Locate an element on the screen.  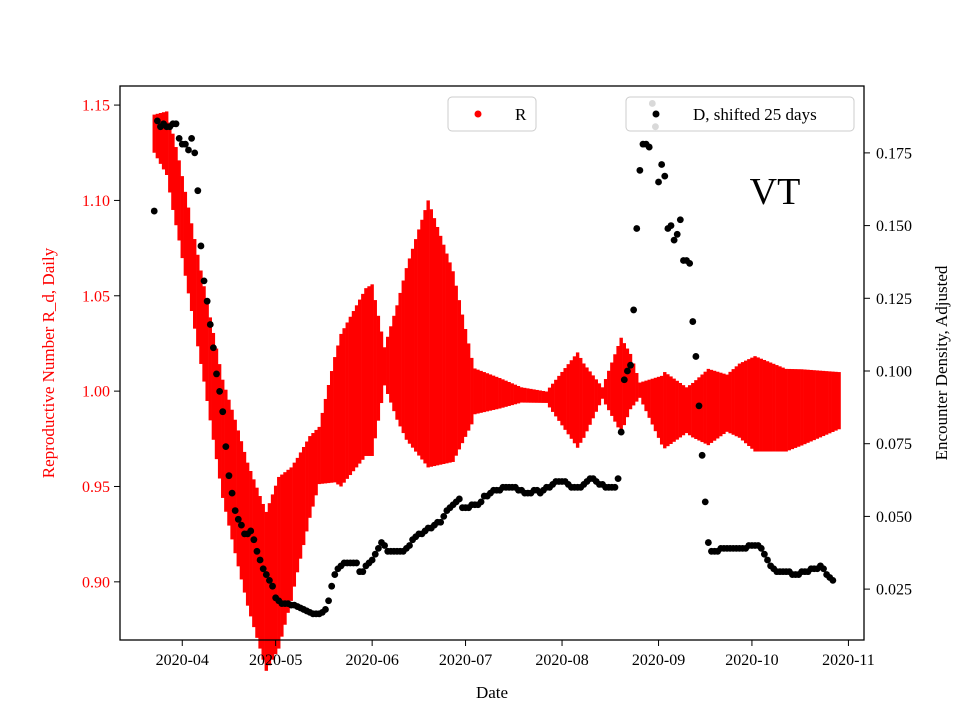
y-right-tick-label-0.150: 0.150 is located at coordinates (894, 226).